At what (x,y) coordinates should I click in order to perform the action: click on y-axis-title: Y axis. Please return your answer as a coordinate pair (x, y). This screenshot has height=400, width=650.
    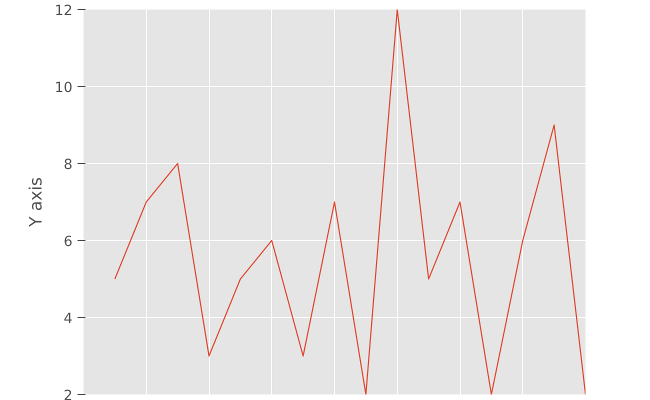
    Looking at the image, I should click on (36, 202).